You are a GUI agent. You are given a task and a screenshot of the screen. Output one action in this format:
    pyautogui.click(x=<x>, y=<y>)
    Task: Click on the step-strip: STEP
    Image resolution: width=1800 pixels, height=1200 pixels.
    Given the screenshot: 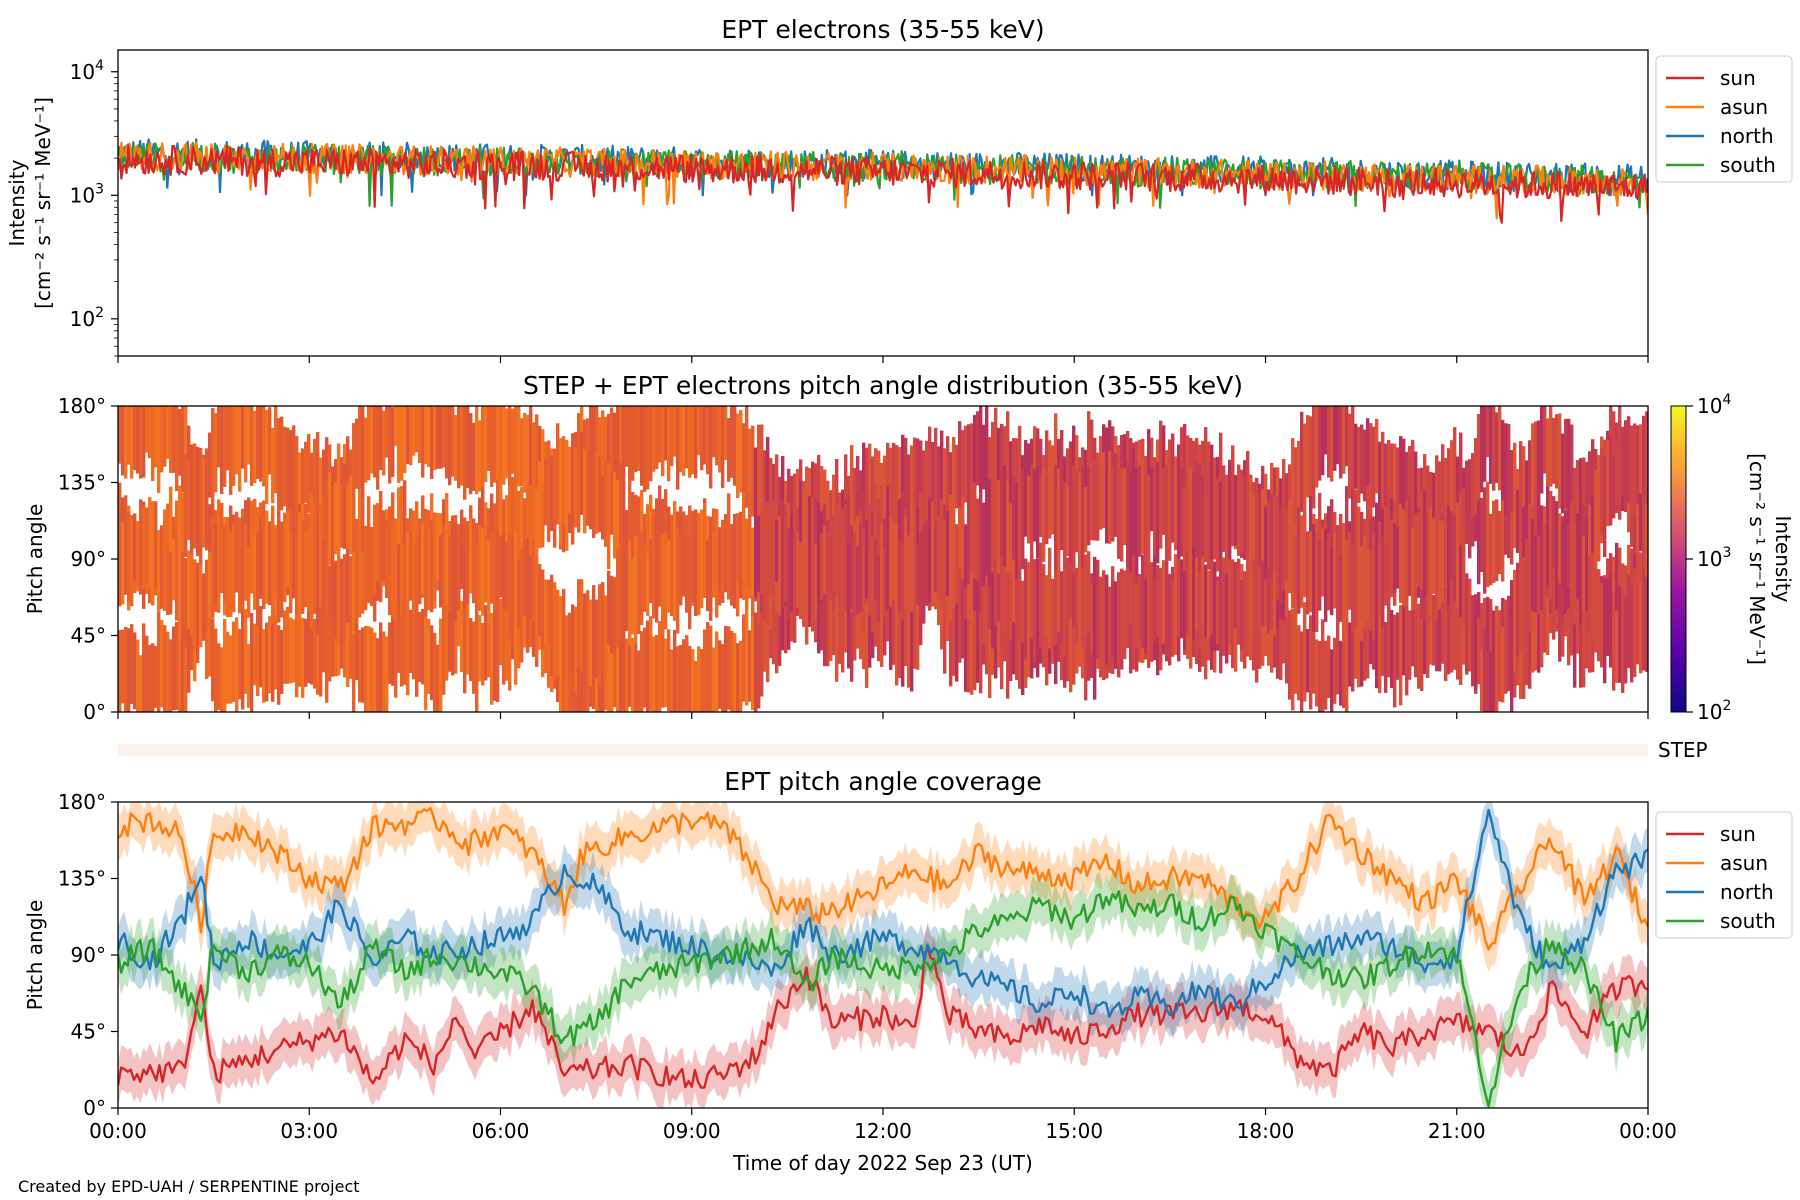 What is the action you would take?
    pyautogui.click(x=913, y=750)
    